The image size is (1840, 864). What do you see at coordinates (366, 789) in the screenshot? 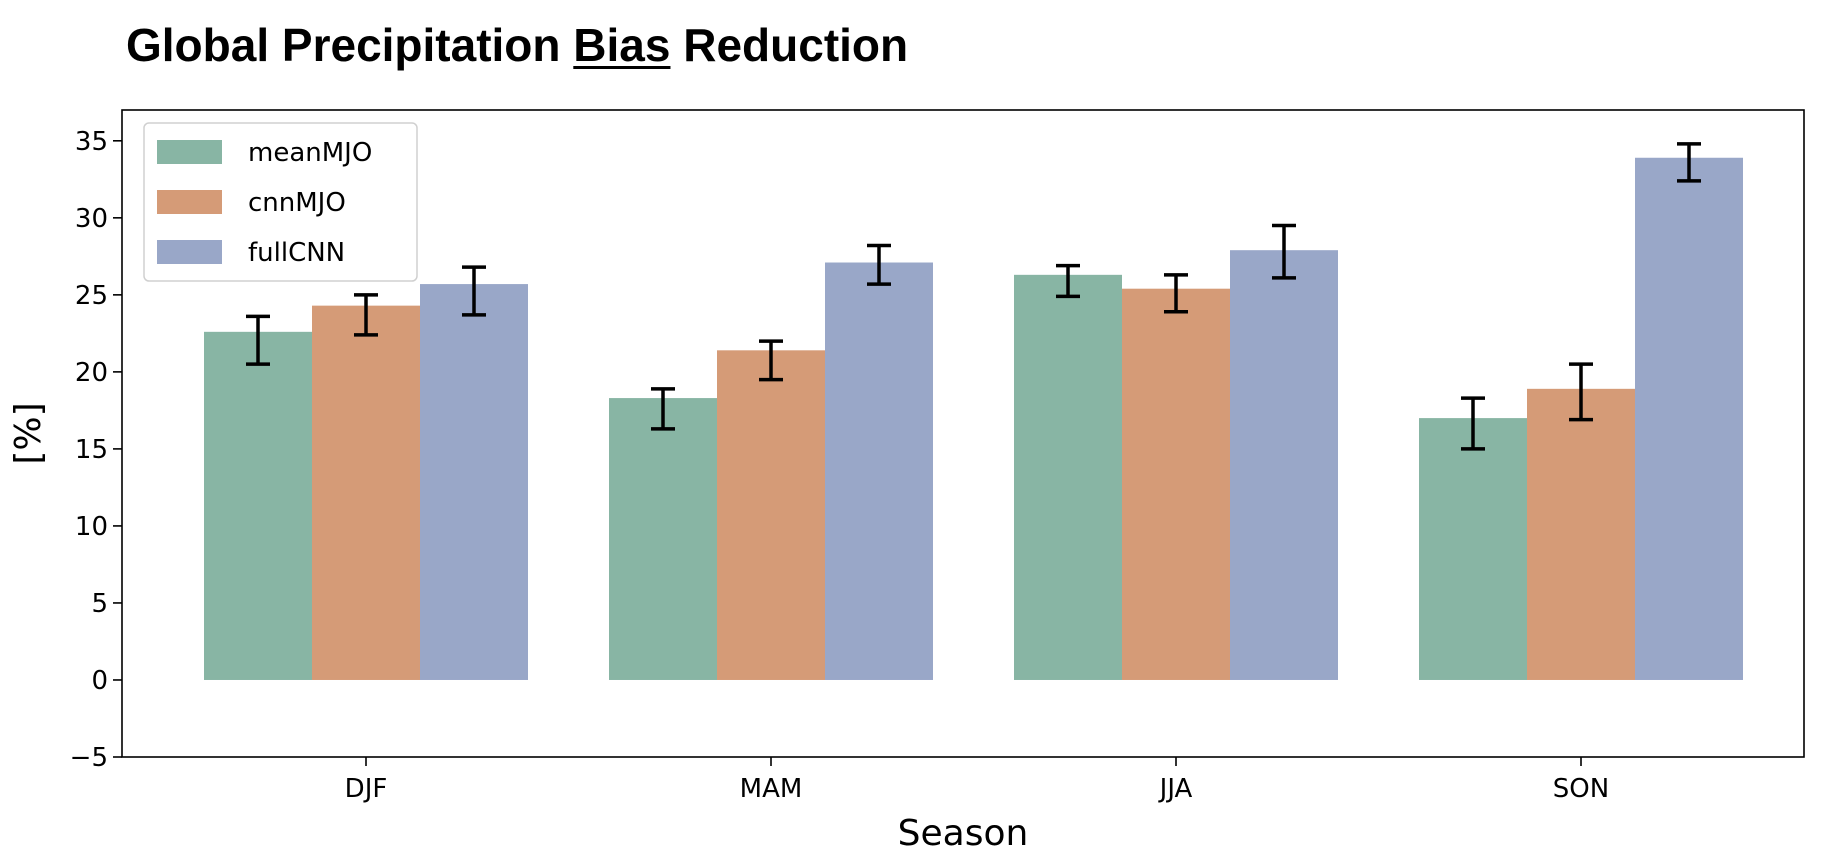
I see `x-tick-label: DJF` at bounding box center [366, 789].